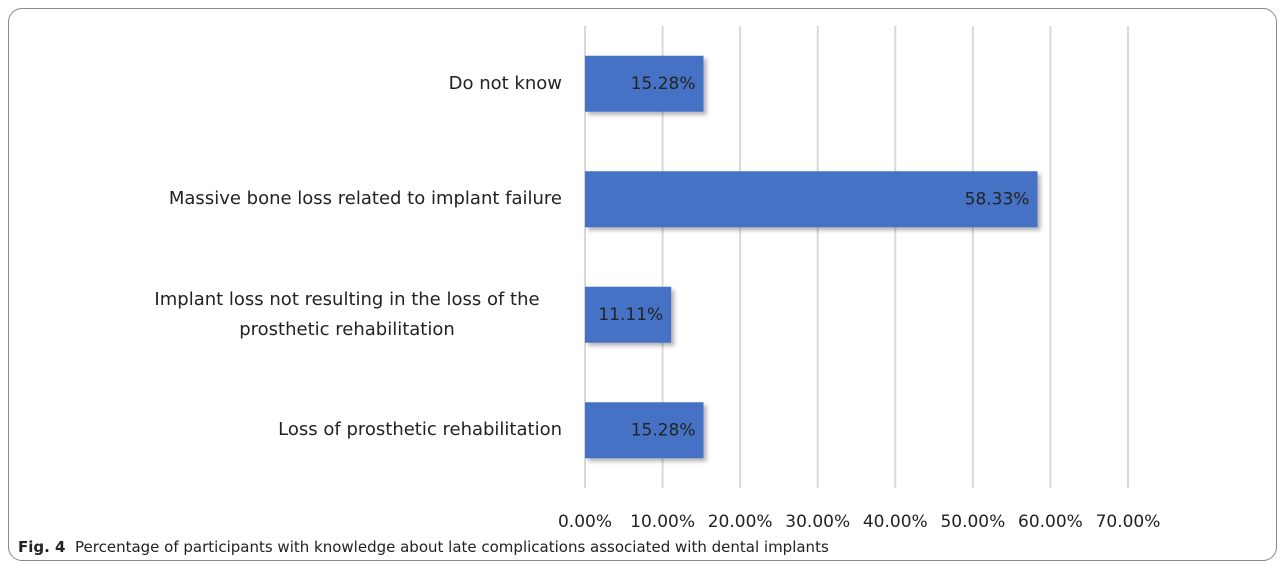 The height and width of the screenshot is (571, 1287). Describe the element at coordinates (997, 199) in the screenshot. I see `value-label: 58.33%` at that location.